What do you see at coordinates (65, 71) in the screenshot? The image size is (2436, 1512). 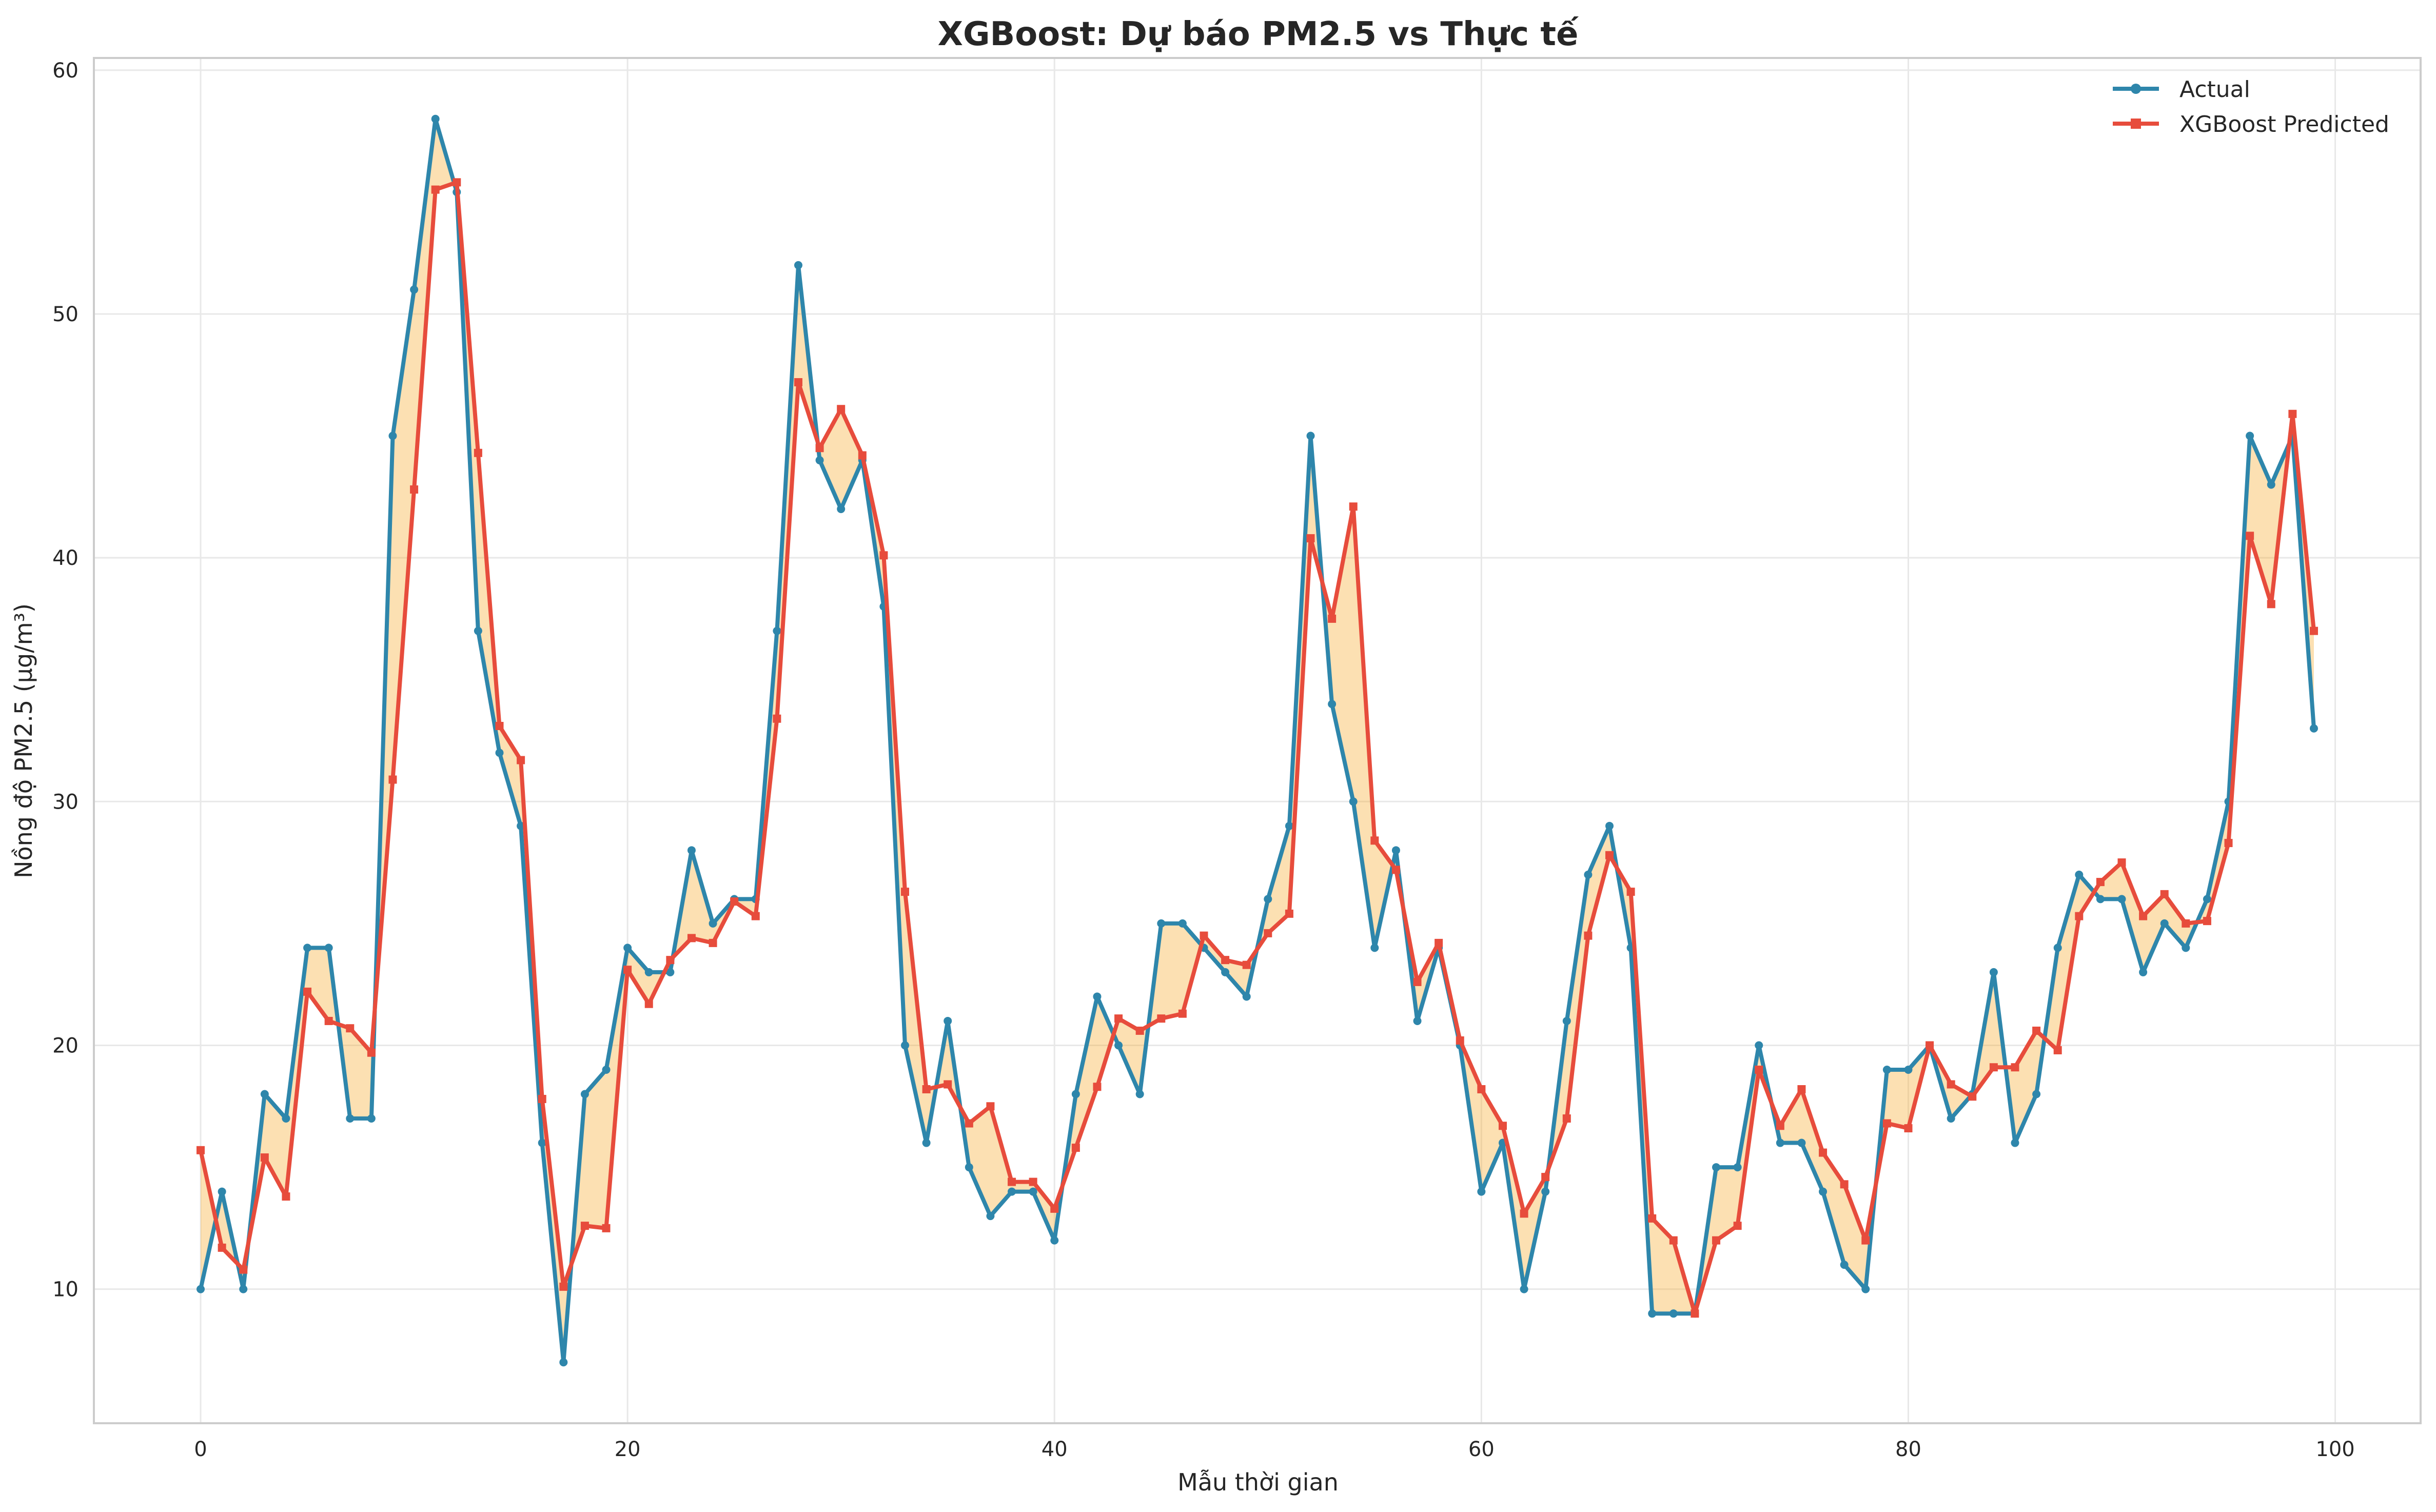 I see `y-tick-label: 60` at bounding box center [65, 71].